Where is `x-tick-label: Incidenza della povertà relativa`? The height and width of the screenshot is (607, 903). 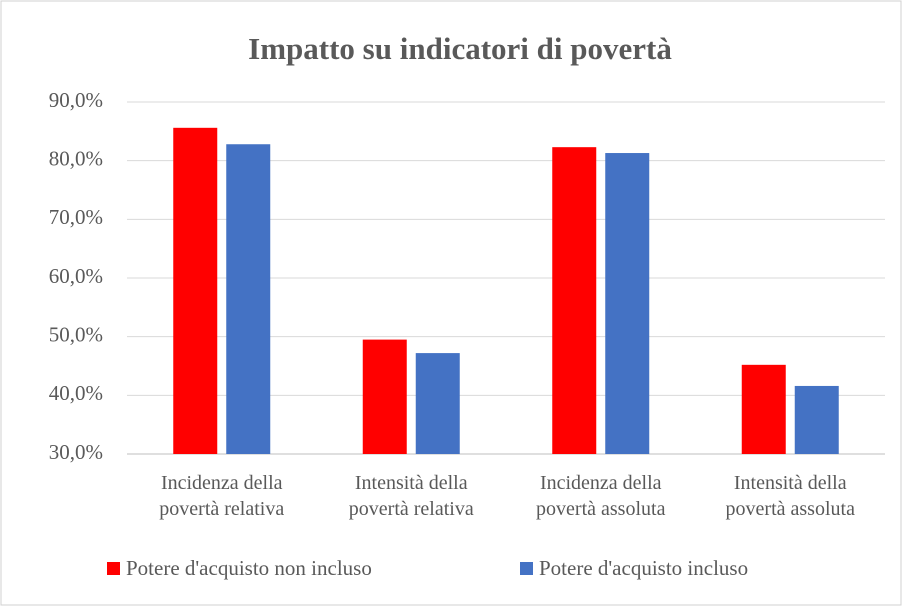 x-tick-label: Incidenza della povertà relativa is located at coordinates (222, 496).